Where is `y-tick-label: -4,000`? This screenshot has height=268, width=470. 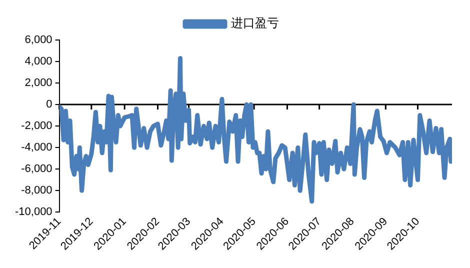
y-tick-label: -4,000 is located at coordinates (36, 148).